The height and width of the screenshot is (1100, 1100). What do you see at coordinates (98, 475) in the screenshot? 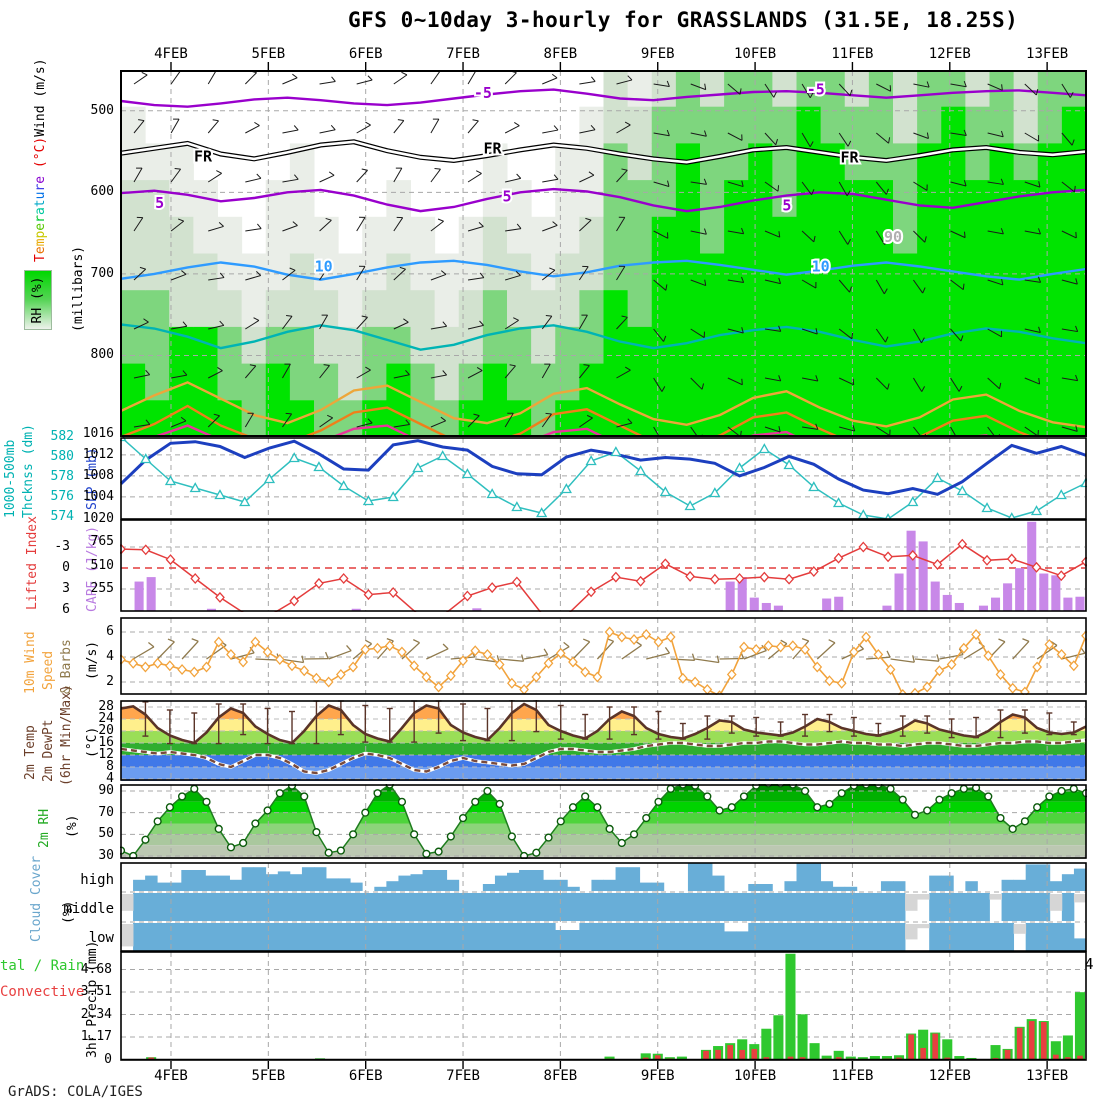
I see `tick-label: 1008` at bounding box center [98, 475].